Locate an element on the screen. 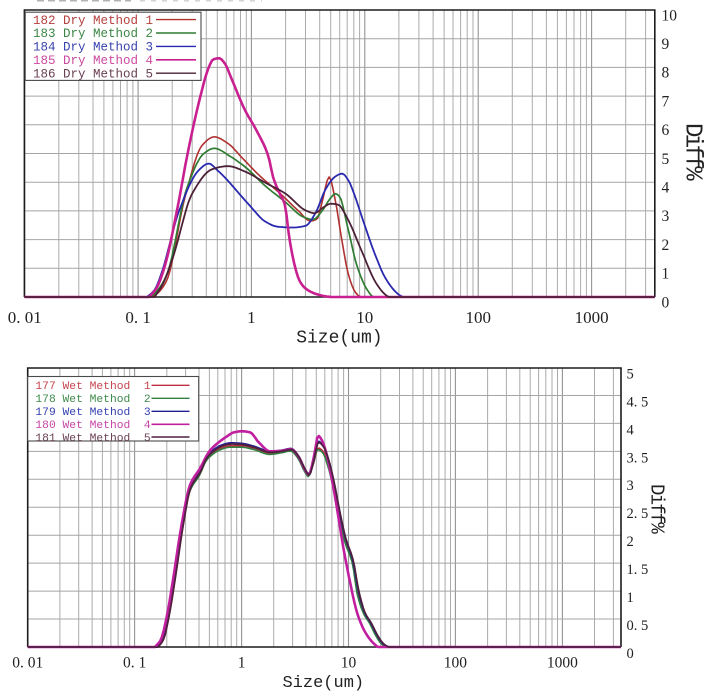  svg-text: 177 Wet Method 1 is located at coordinates (92, 387).